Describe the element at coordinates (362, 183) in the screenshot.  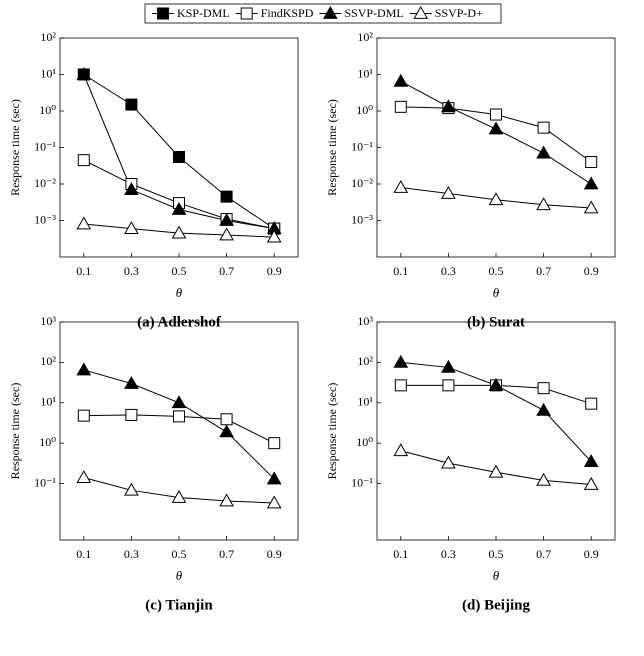
I see `y-tick-label: 10⁻²` at that location.